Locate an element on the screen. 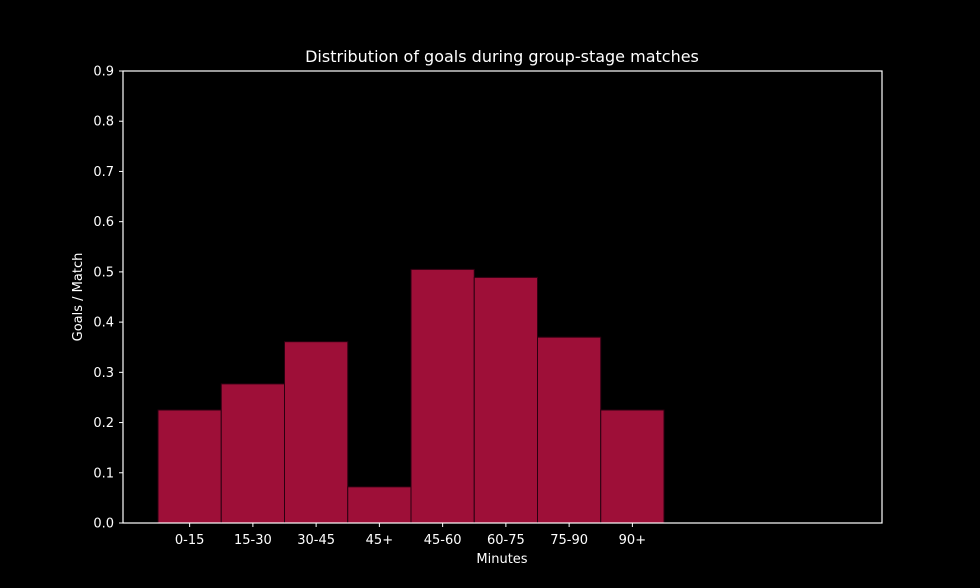  y-axis-label: Goals / Match is located at coordinates (78, 297).